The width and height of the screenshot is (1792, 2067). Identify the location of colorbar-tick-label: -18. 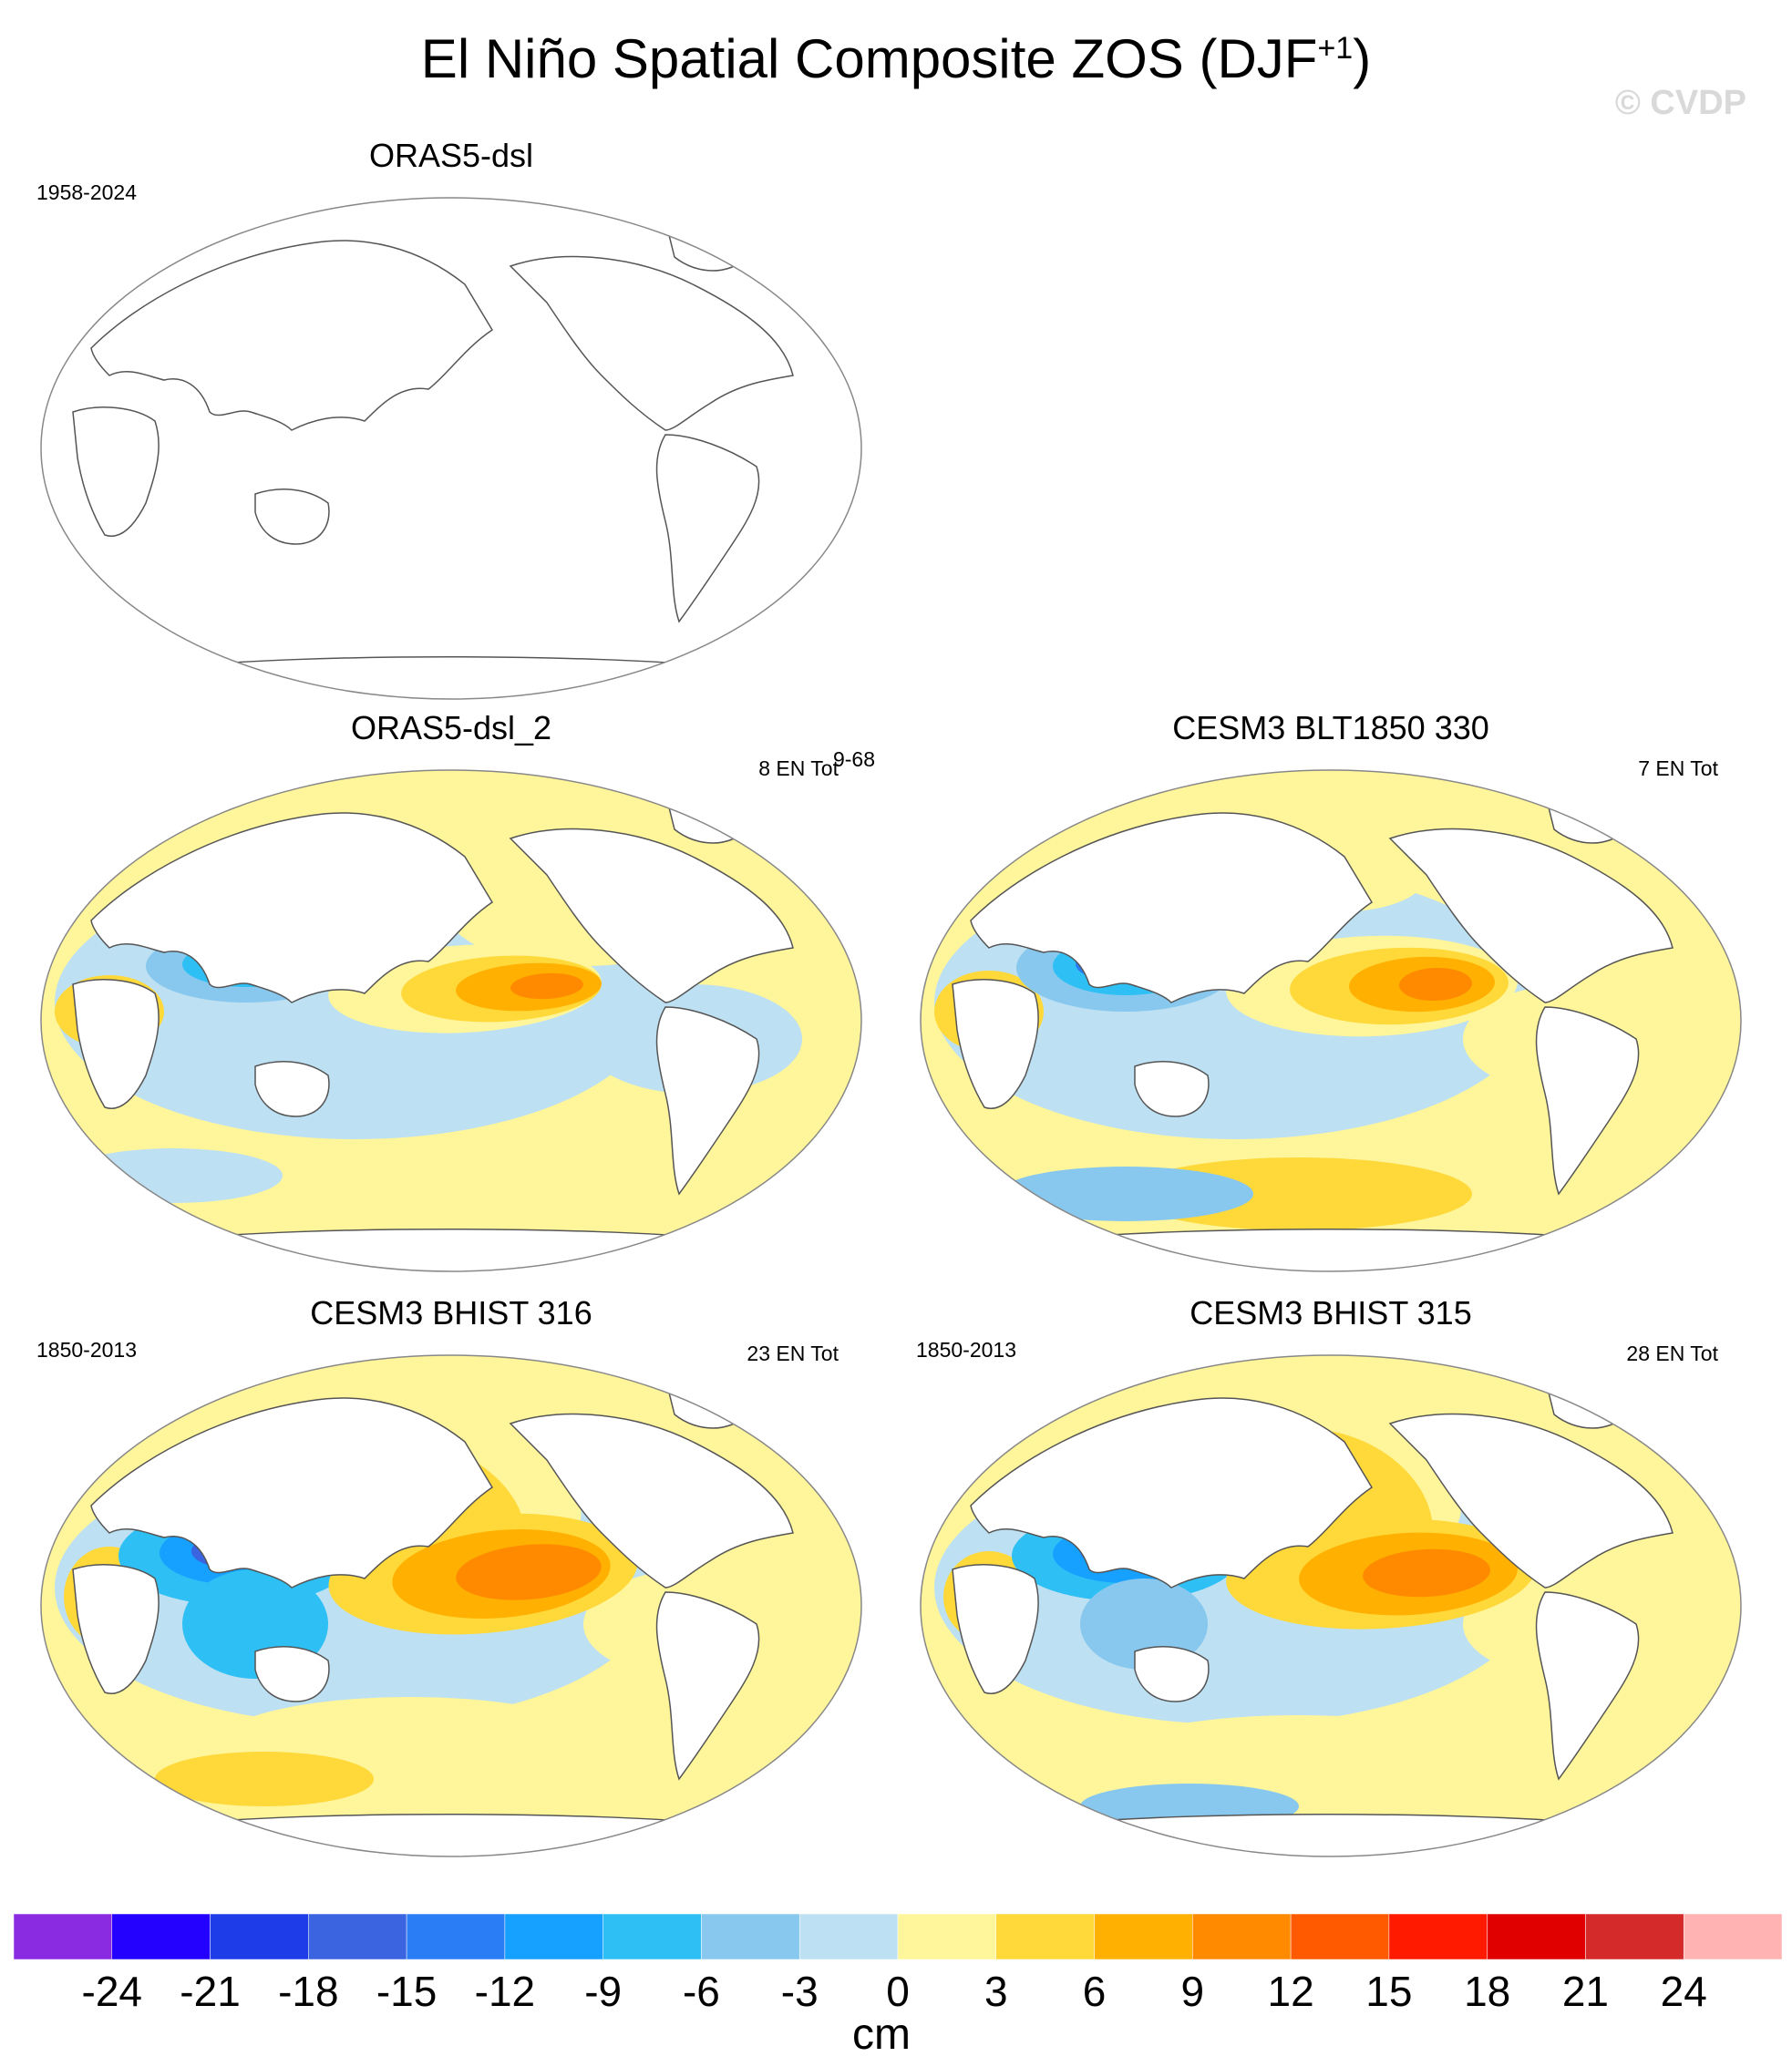
(308, 1991).